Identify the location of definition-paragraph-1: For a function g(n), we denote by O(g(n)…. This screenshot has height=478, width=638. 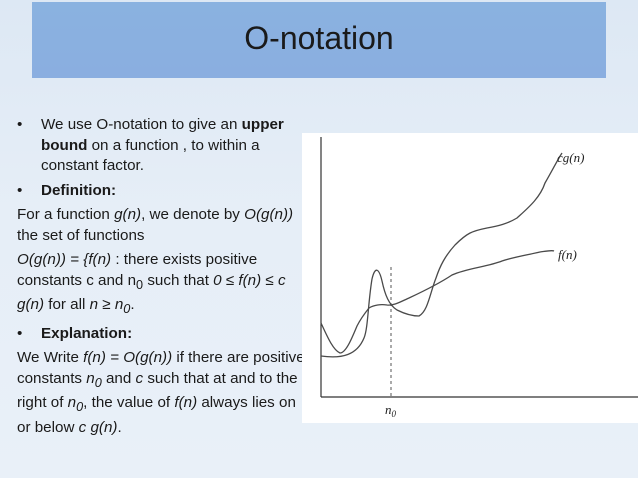
(155, 225).